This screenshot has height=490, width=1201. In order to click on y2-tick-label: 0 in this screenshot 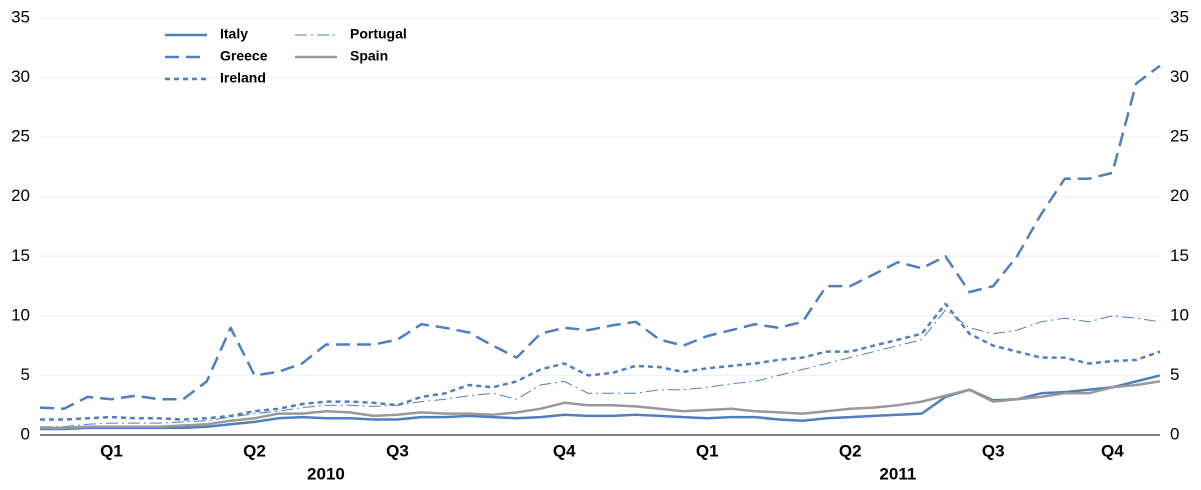, I will do `click(1174, 433)`.